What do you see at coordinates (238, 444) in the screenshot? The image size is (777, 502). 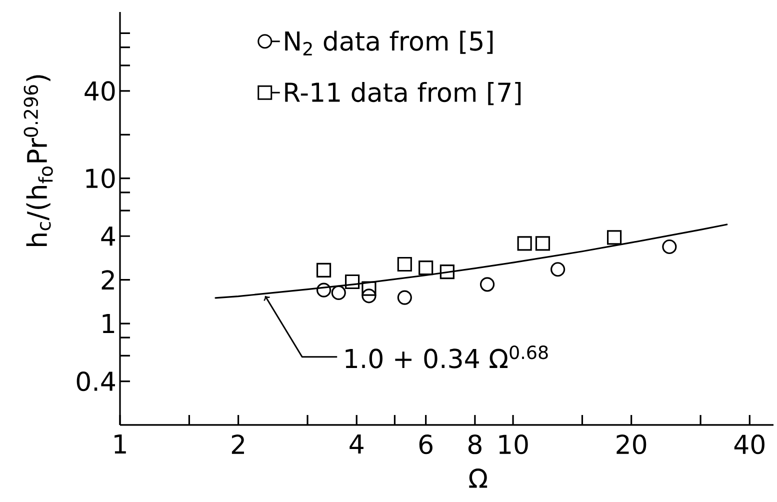 I see `x-tick-label: 2` at bounding box center [238, 444].